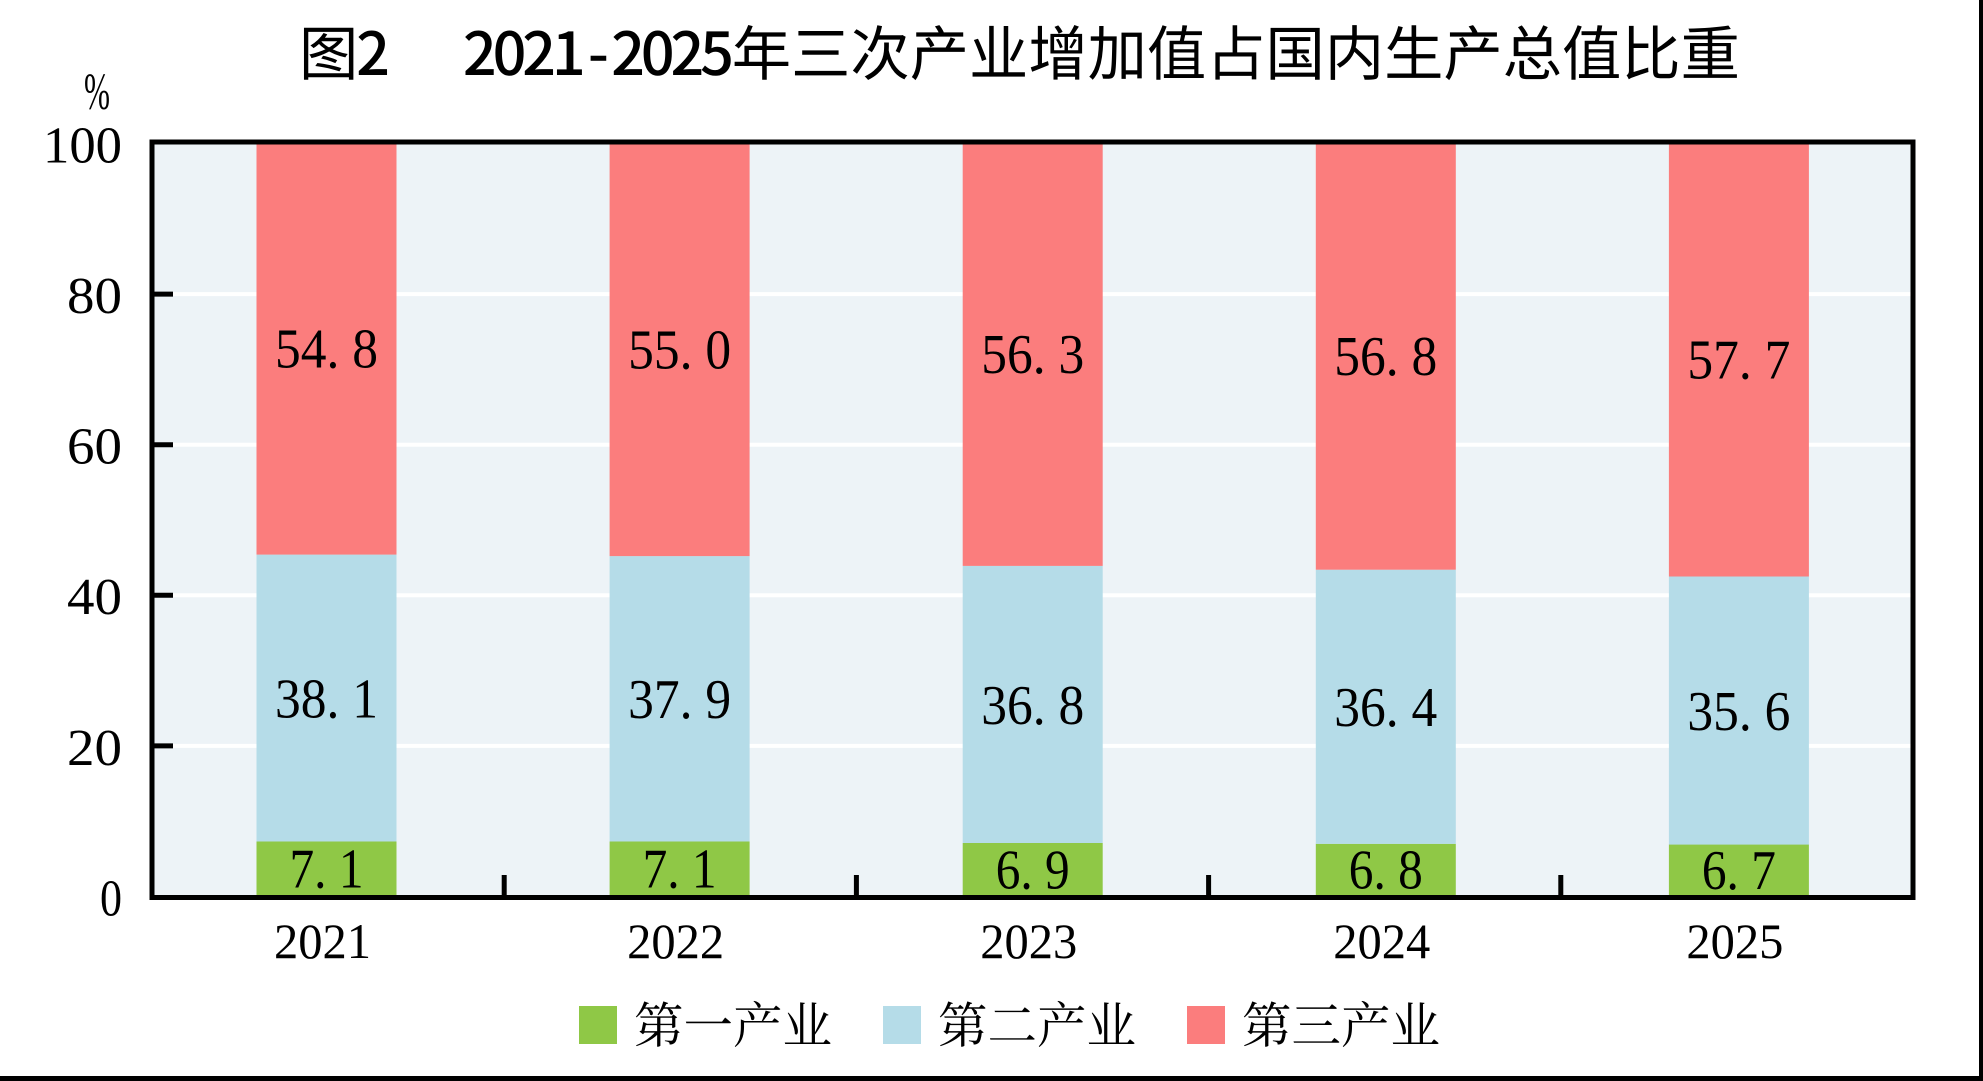 This screenshot has width=1983, height=1081. I want to click on svg-text: 2024, so click(1381, 941).